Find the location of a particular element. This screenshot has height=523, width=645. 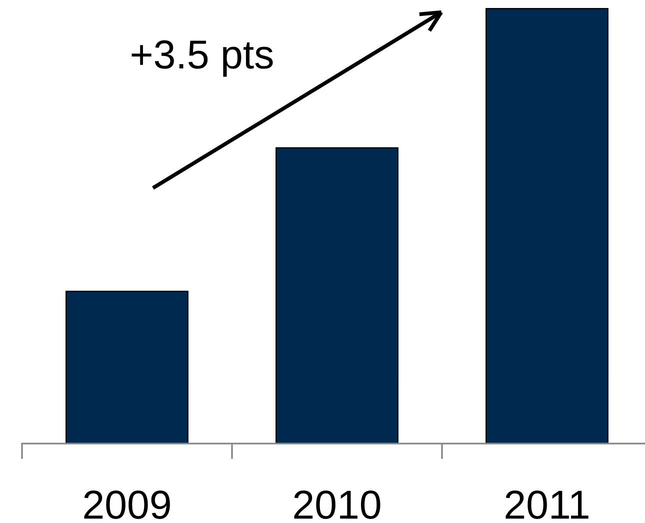

x-tick-label: 2011 is located at coordinates (547, 505).